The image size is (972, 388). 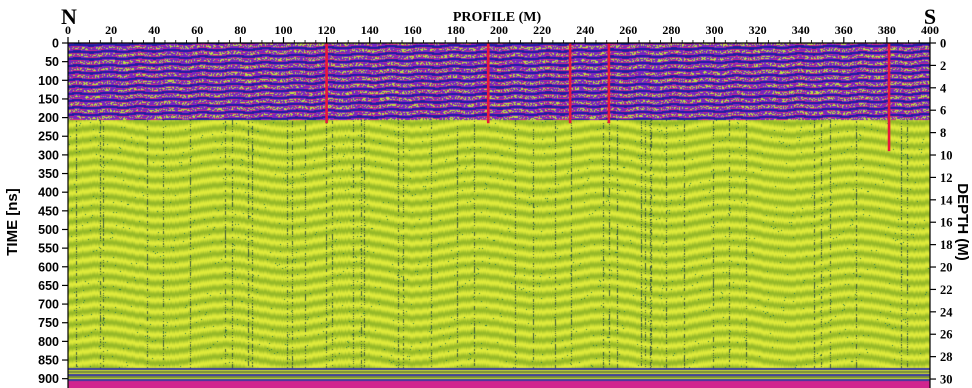 I want to click on y2-tick-label: 6, so click(x=943, y=111).